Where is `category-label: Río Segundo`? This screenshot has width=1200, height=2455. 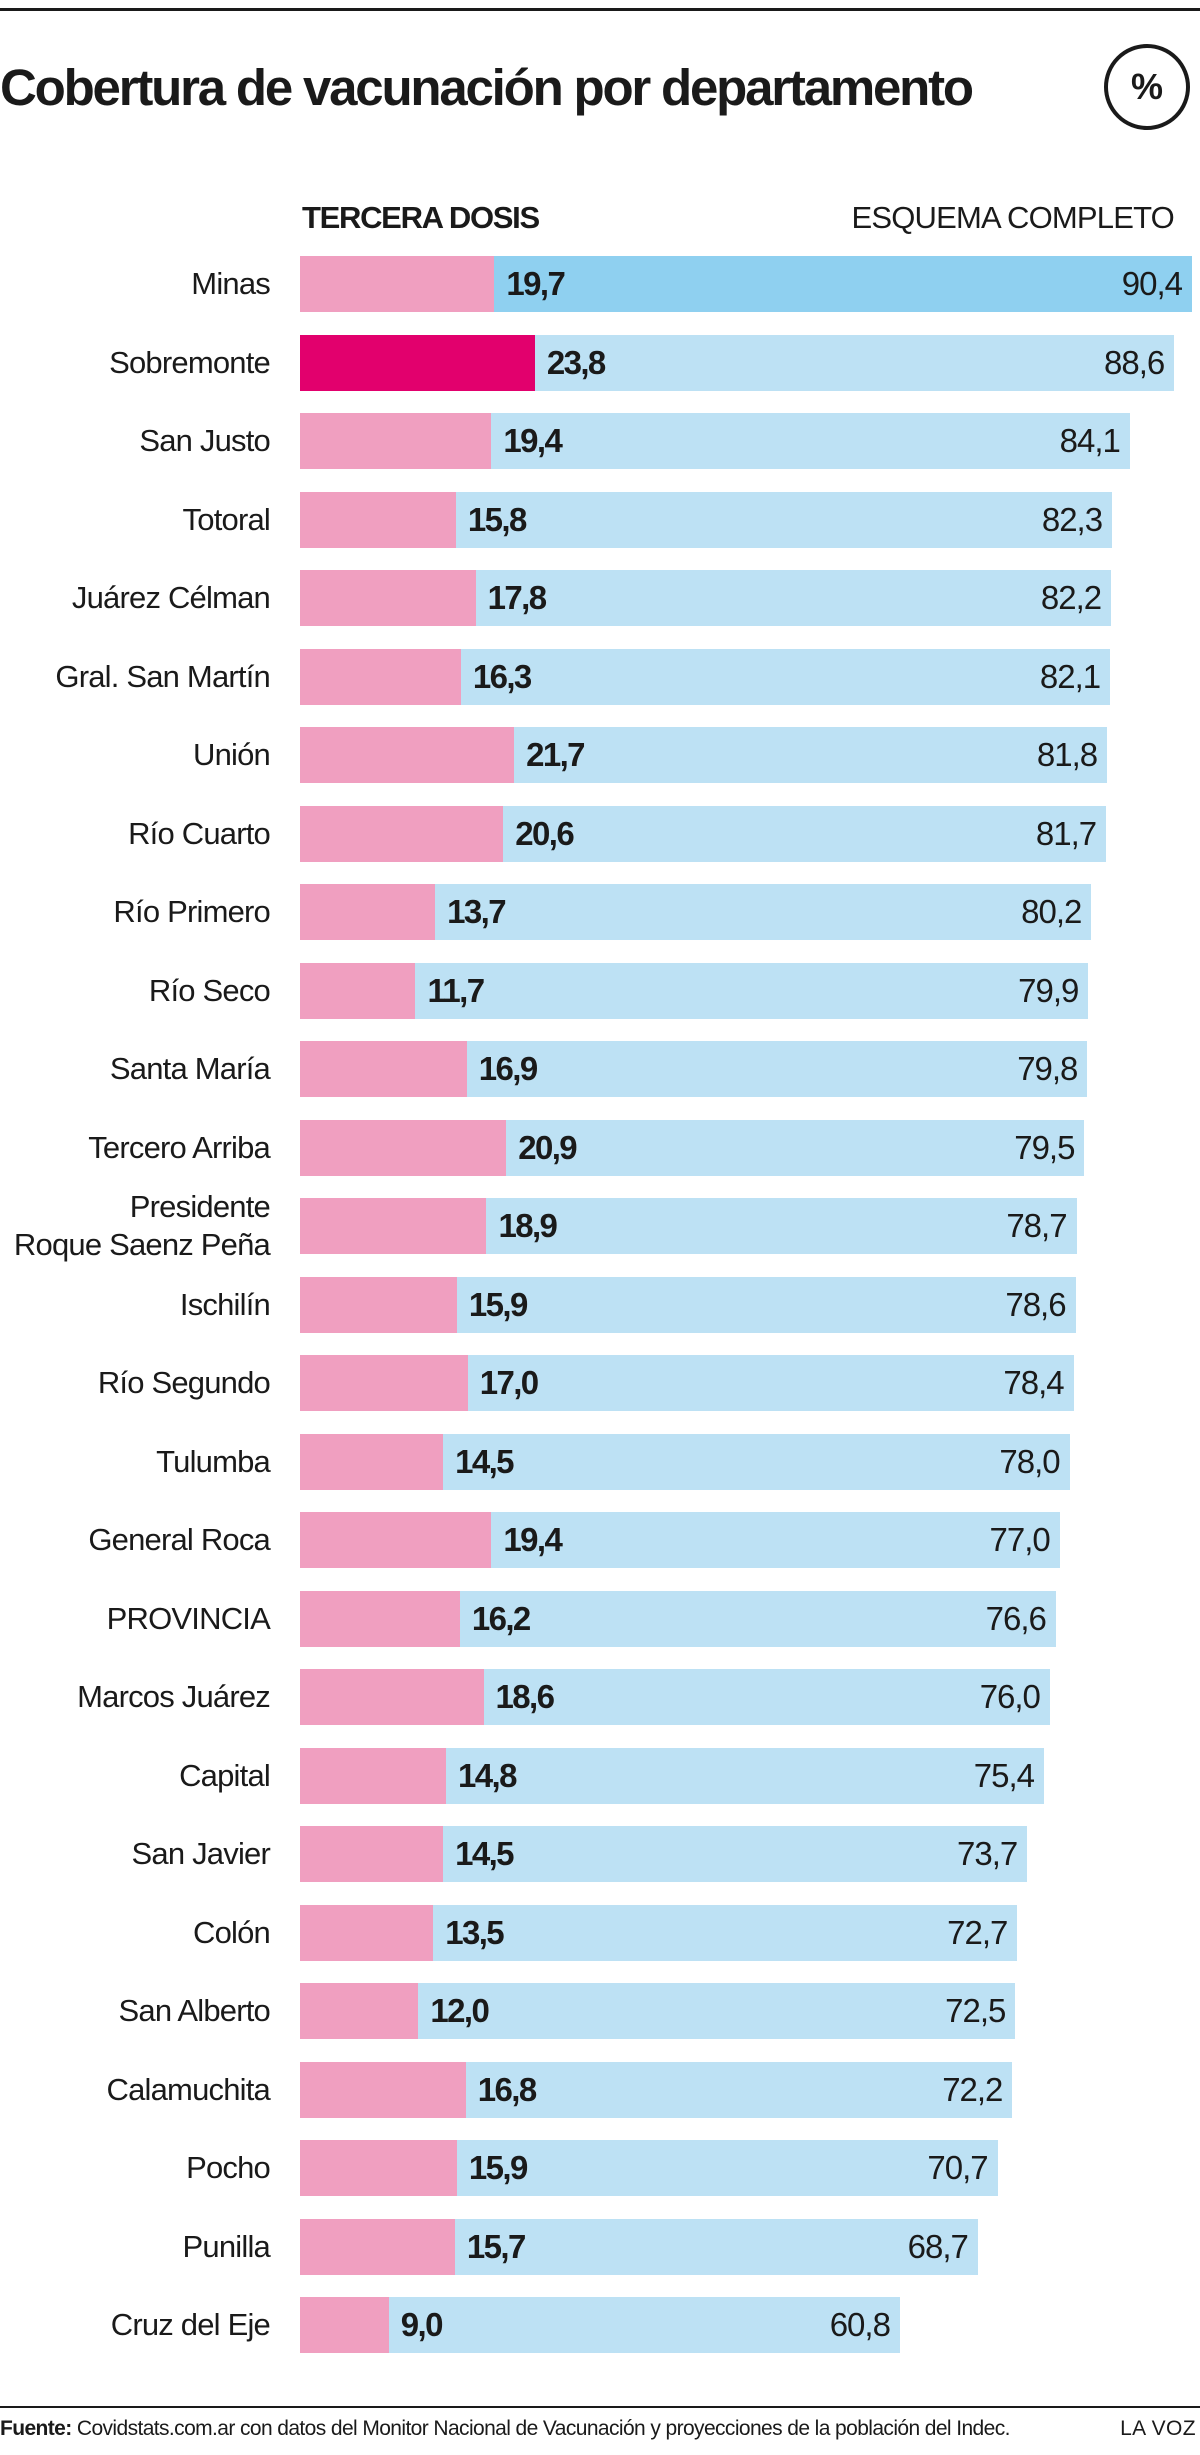
category-label: Río Segundo is located at coordinates (184, 1382).